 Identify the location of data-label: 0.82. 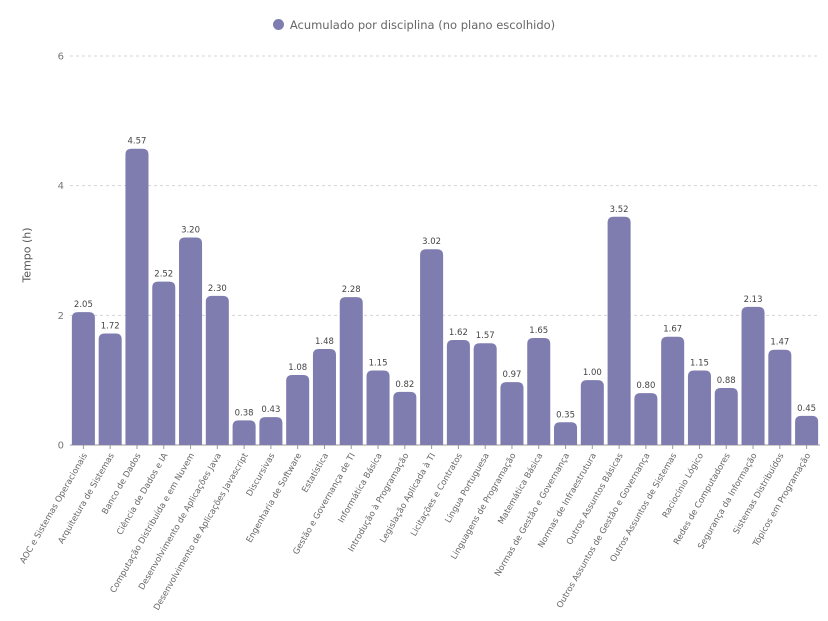
(404, 385).